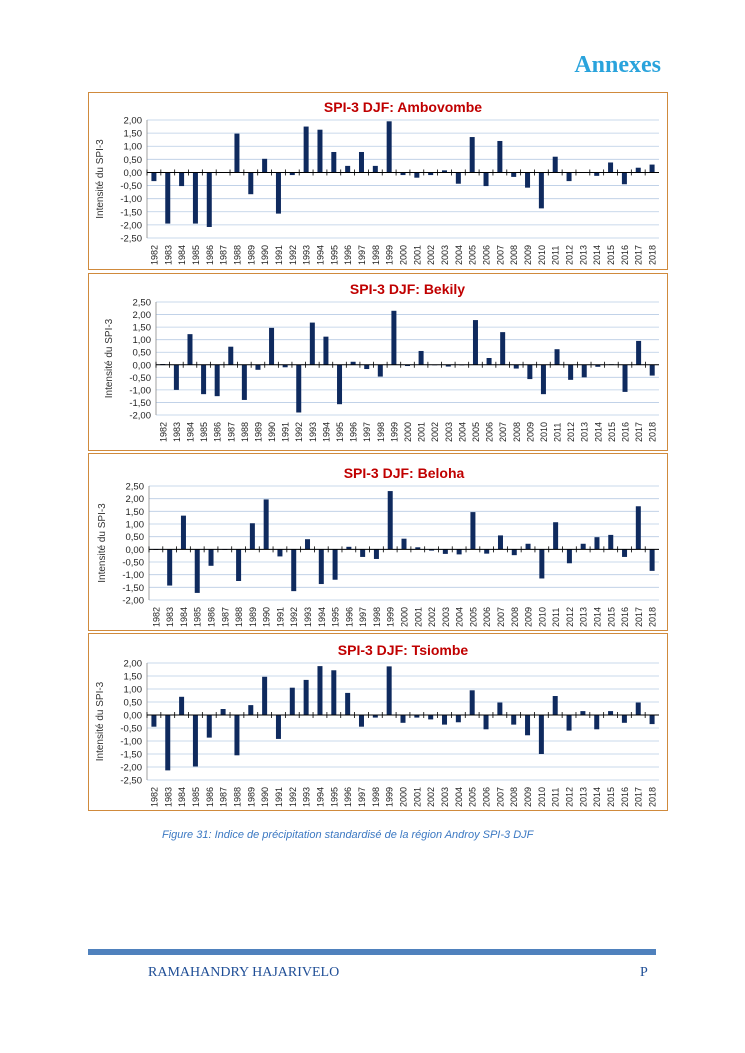 This screenshot has height=1053, width=745. What do you see at coordinates (375, 169) in the screenshot?
I see `bar-1998` at bounding box center [375, 169].